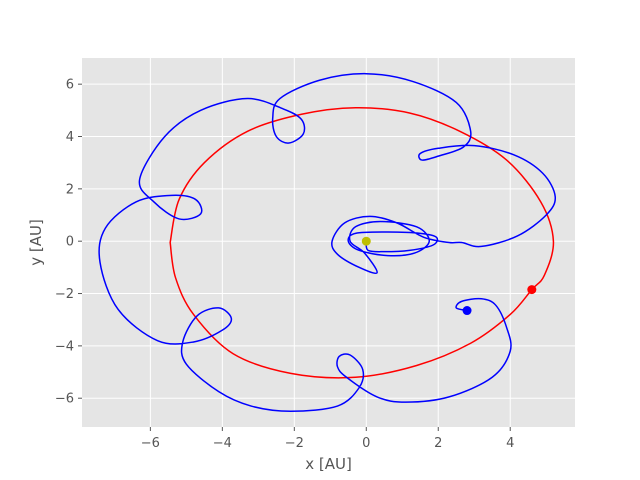  Describe the element at coordinates (70, 242) in the screenshot. I see `y-tick-label: 0` at that location.